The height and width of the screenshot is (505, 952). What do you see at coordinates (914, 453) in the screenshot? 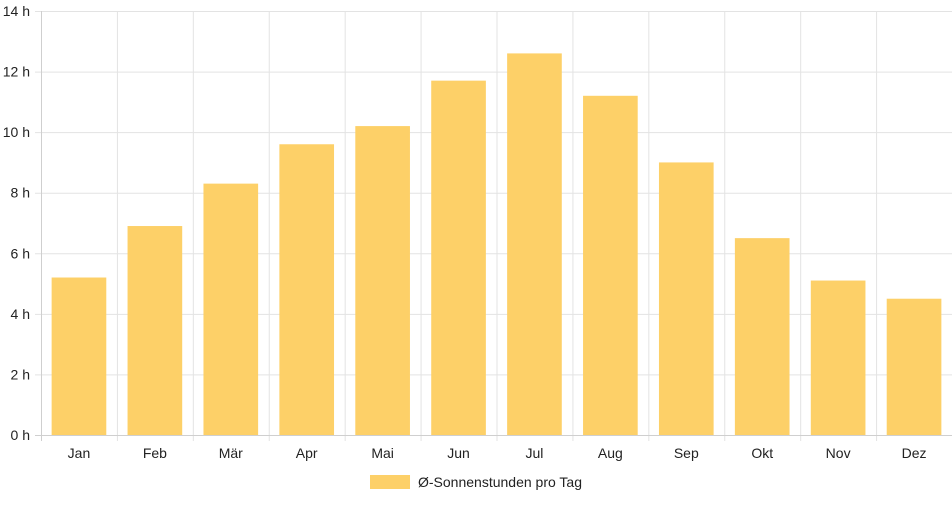
I see `x-tick-label: Dez` at bounding box center [914, 453].